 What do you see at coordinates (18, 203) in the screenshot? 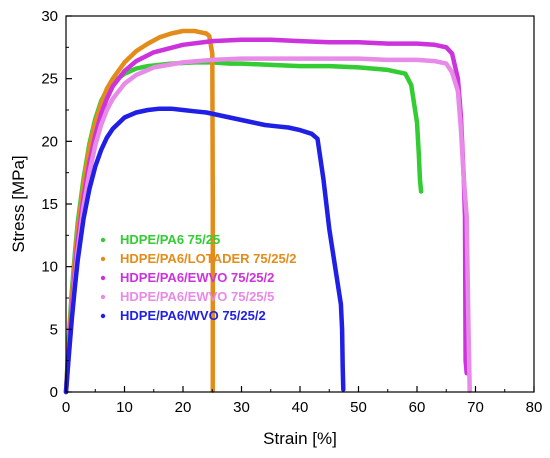
I see `y-axis-title: Stress [MPa]` at bounding box center [18, 203].